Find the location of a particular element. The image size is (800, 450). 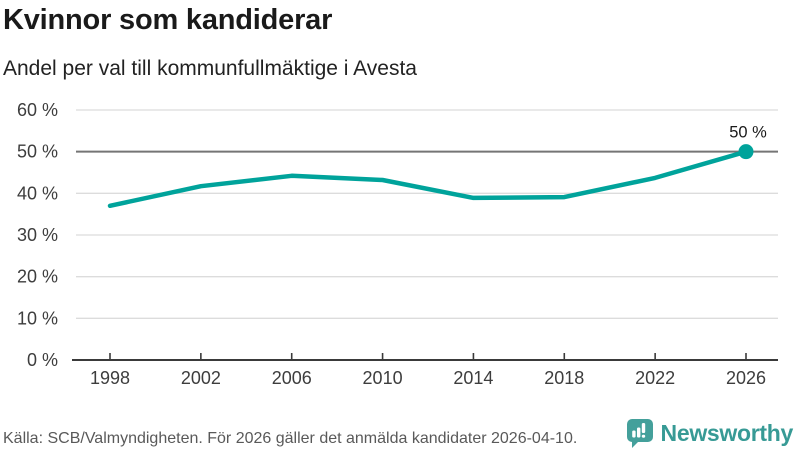

newsworthy-wordmark: Newsworthy is located at coordinates (727, 433).